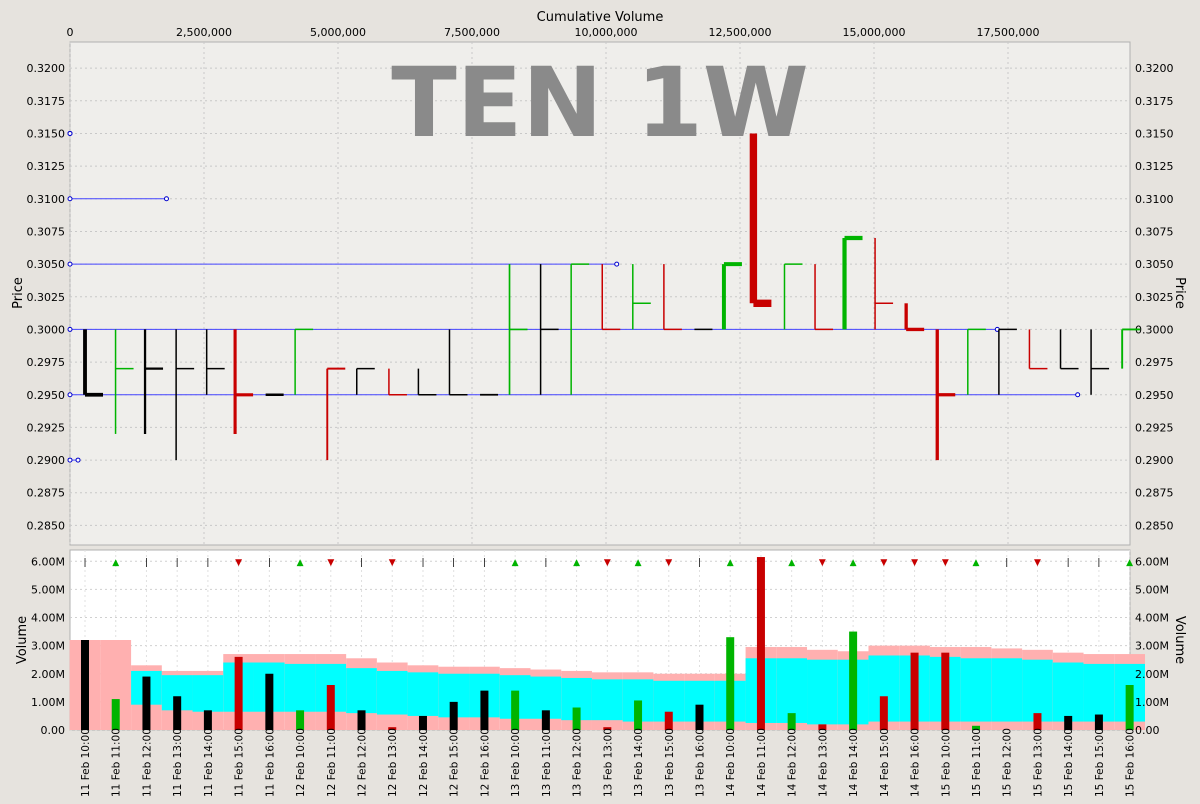 The height and width of the screenshot is (804, 1200). What do you see at coordinates (46, 297) in the screenshot?
I see `price-tick-label-left: 0.3025` at bounding box center [46, 297].